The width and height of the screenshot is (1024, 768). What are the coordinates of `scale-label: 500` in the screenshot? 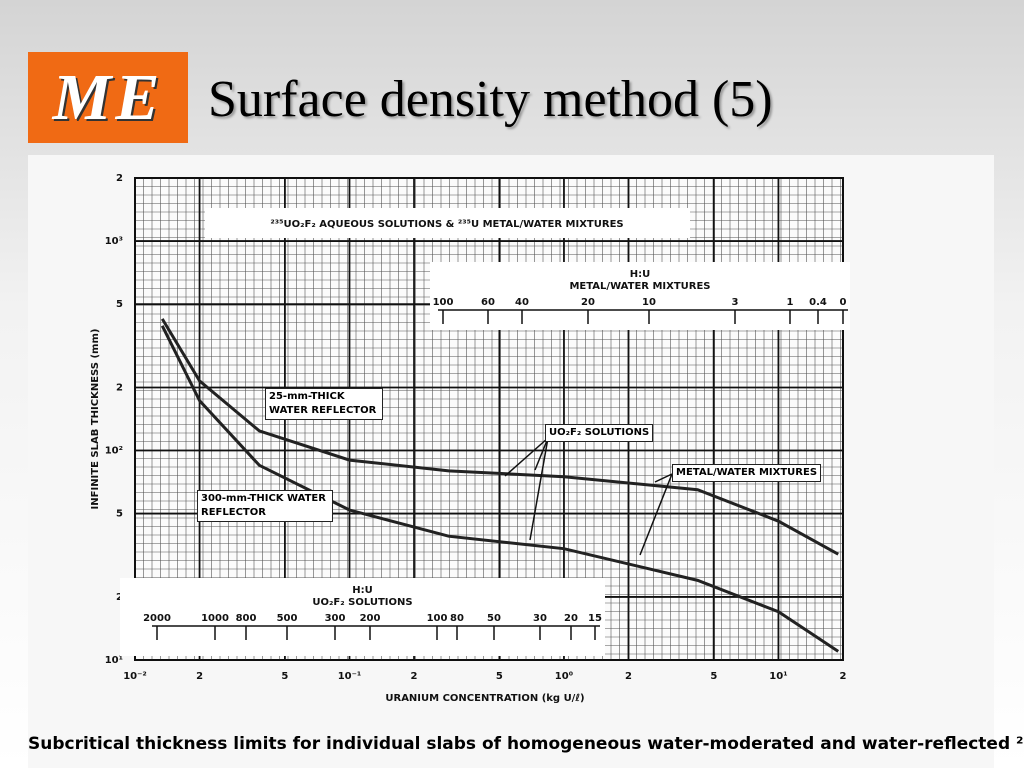 It's located at (287, 618).